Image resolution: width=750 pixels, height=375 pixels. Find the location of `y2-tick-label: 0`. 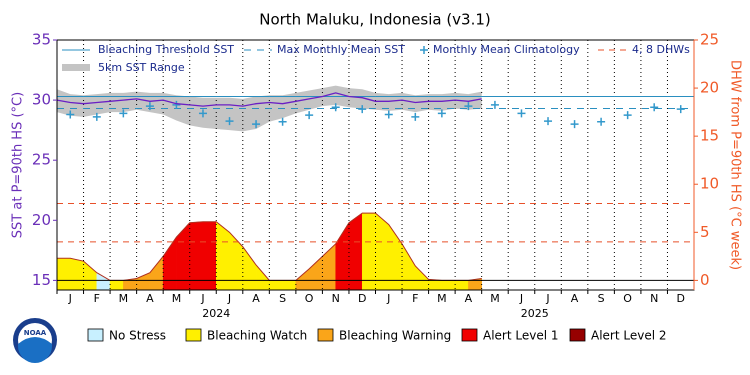

y2-tick-label: 0 is located at coordinates (705, 280).